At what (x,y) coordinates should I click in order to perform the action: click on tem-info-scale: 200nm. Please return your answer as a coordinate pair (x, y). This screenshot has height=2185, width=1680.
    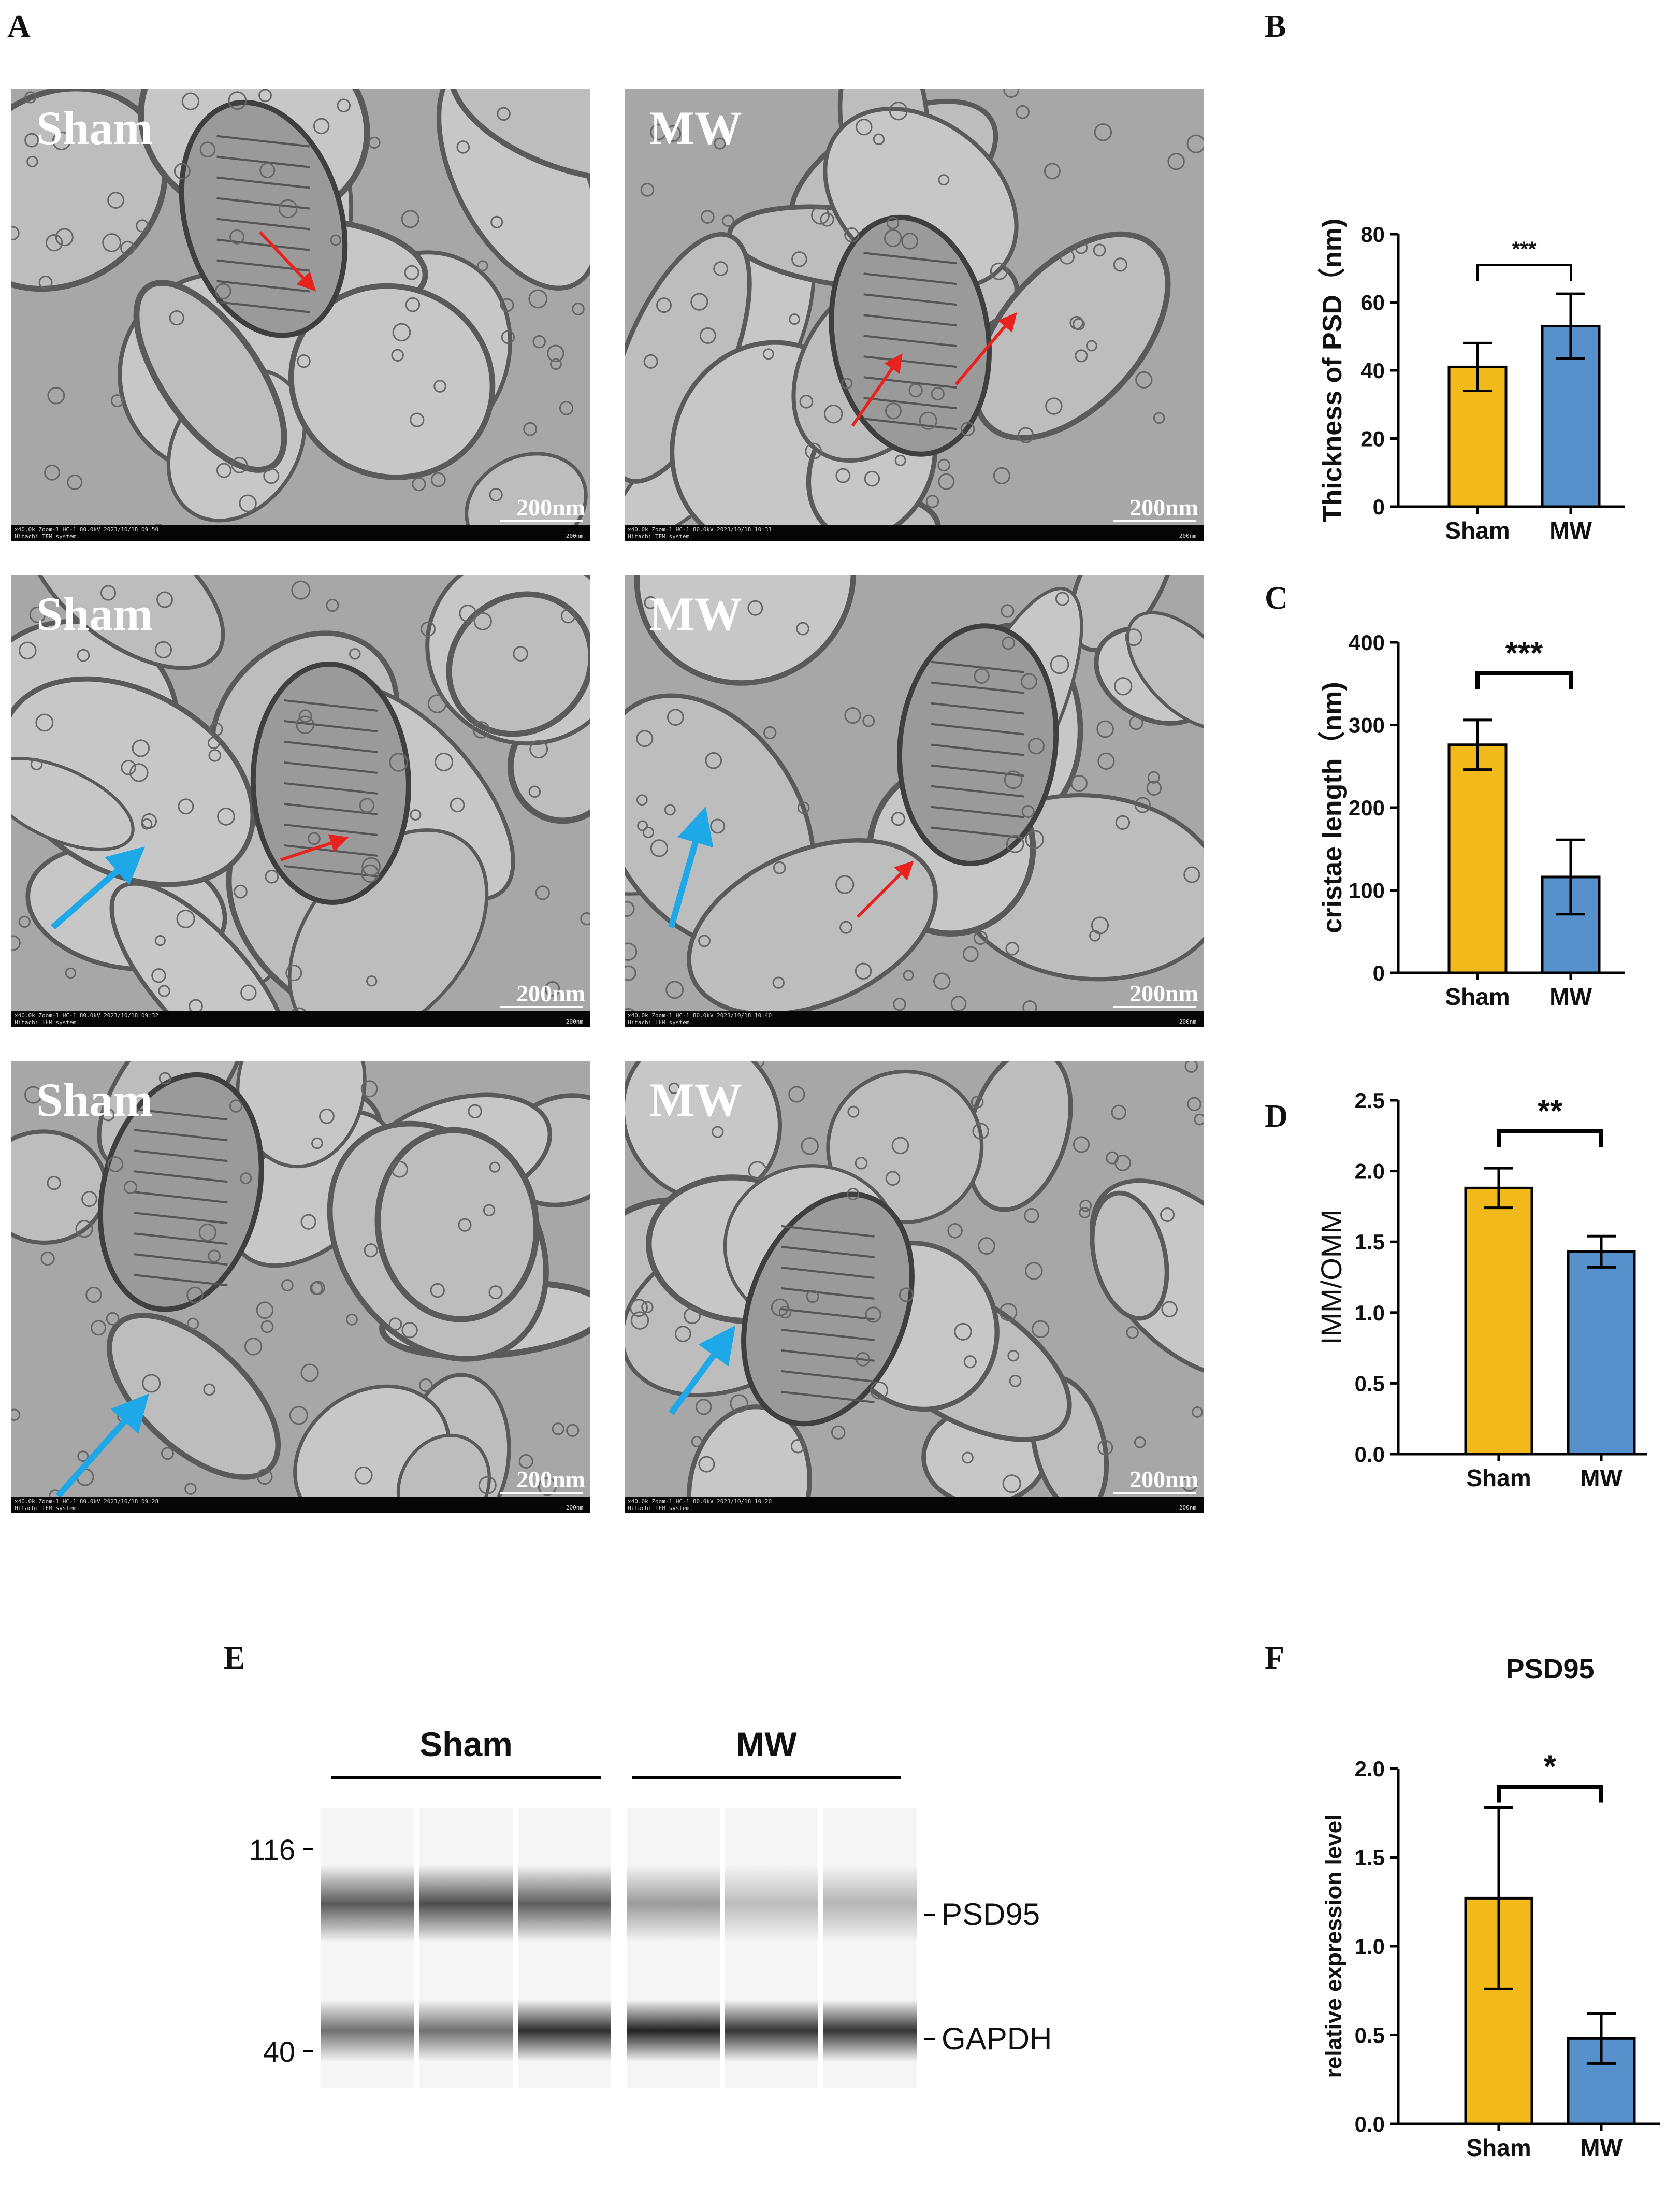
    Looking at the image, I should click on (1187, 536).